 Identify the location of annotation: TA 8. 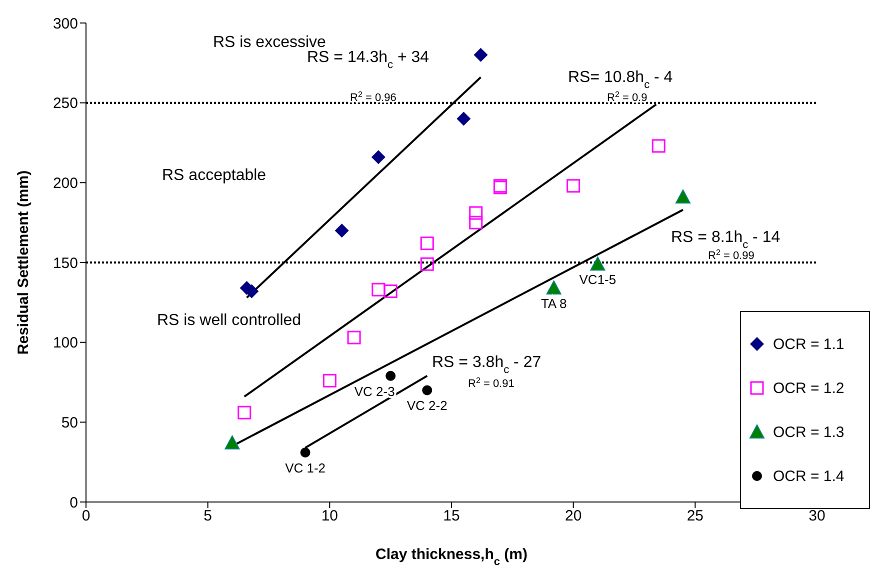
(553, 304).